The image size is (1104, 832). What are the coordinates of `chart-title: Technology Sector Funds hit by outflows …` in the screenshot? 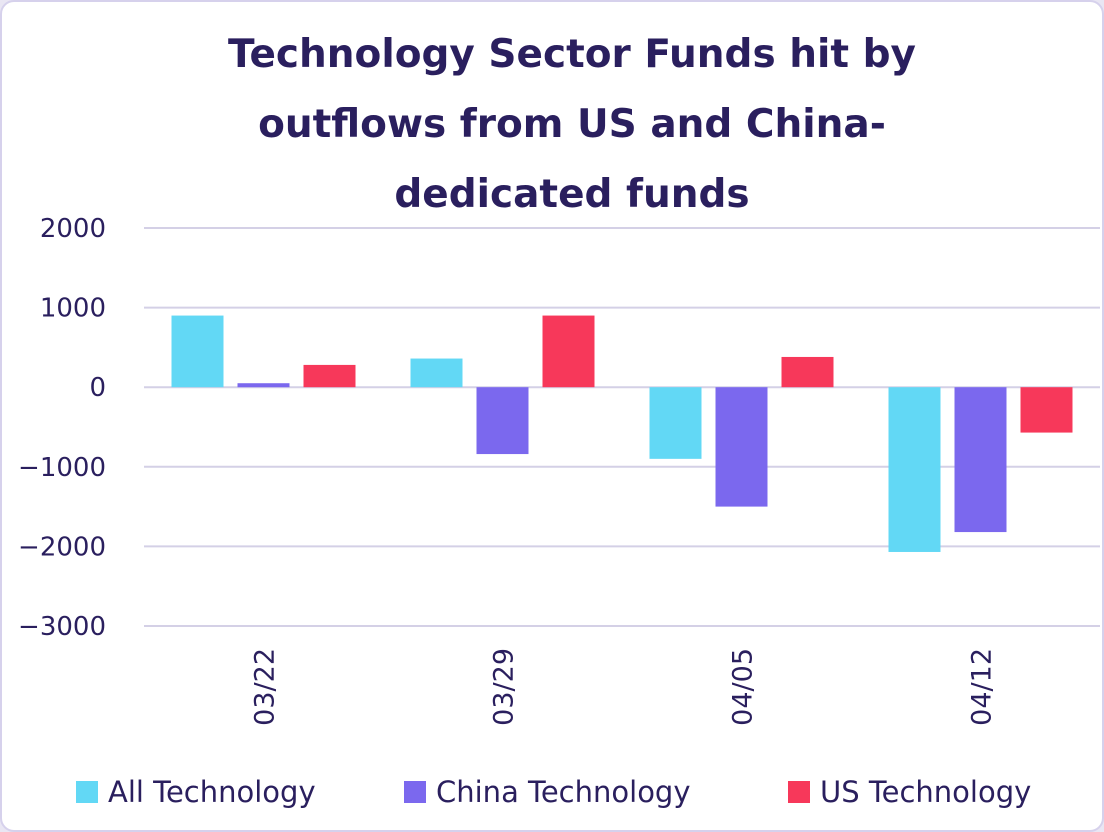 It's located at (572, 124).